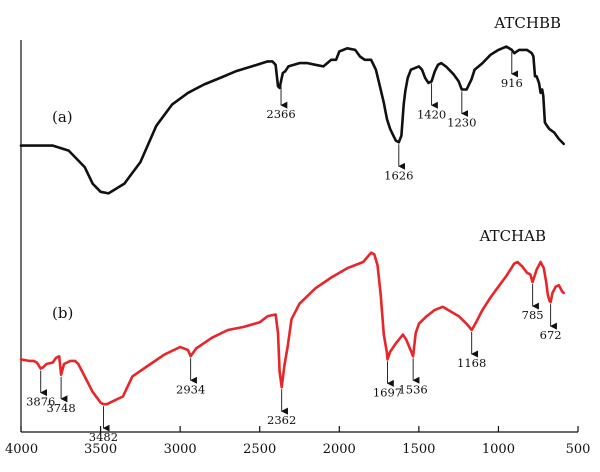 This screenshot has height=472, width=600. Describe the element at coordinates (40, 402) in the screenshot. I see `peak-label: 3876` at that location.